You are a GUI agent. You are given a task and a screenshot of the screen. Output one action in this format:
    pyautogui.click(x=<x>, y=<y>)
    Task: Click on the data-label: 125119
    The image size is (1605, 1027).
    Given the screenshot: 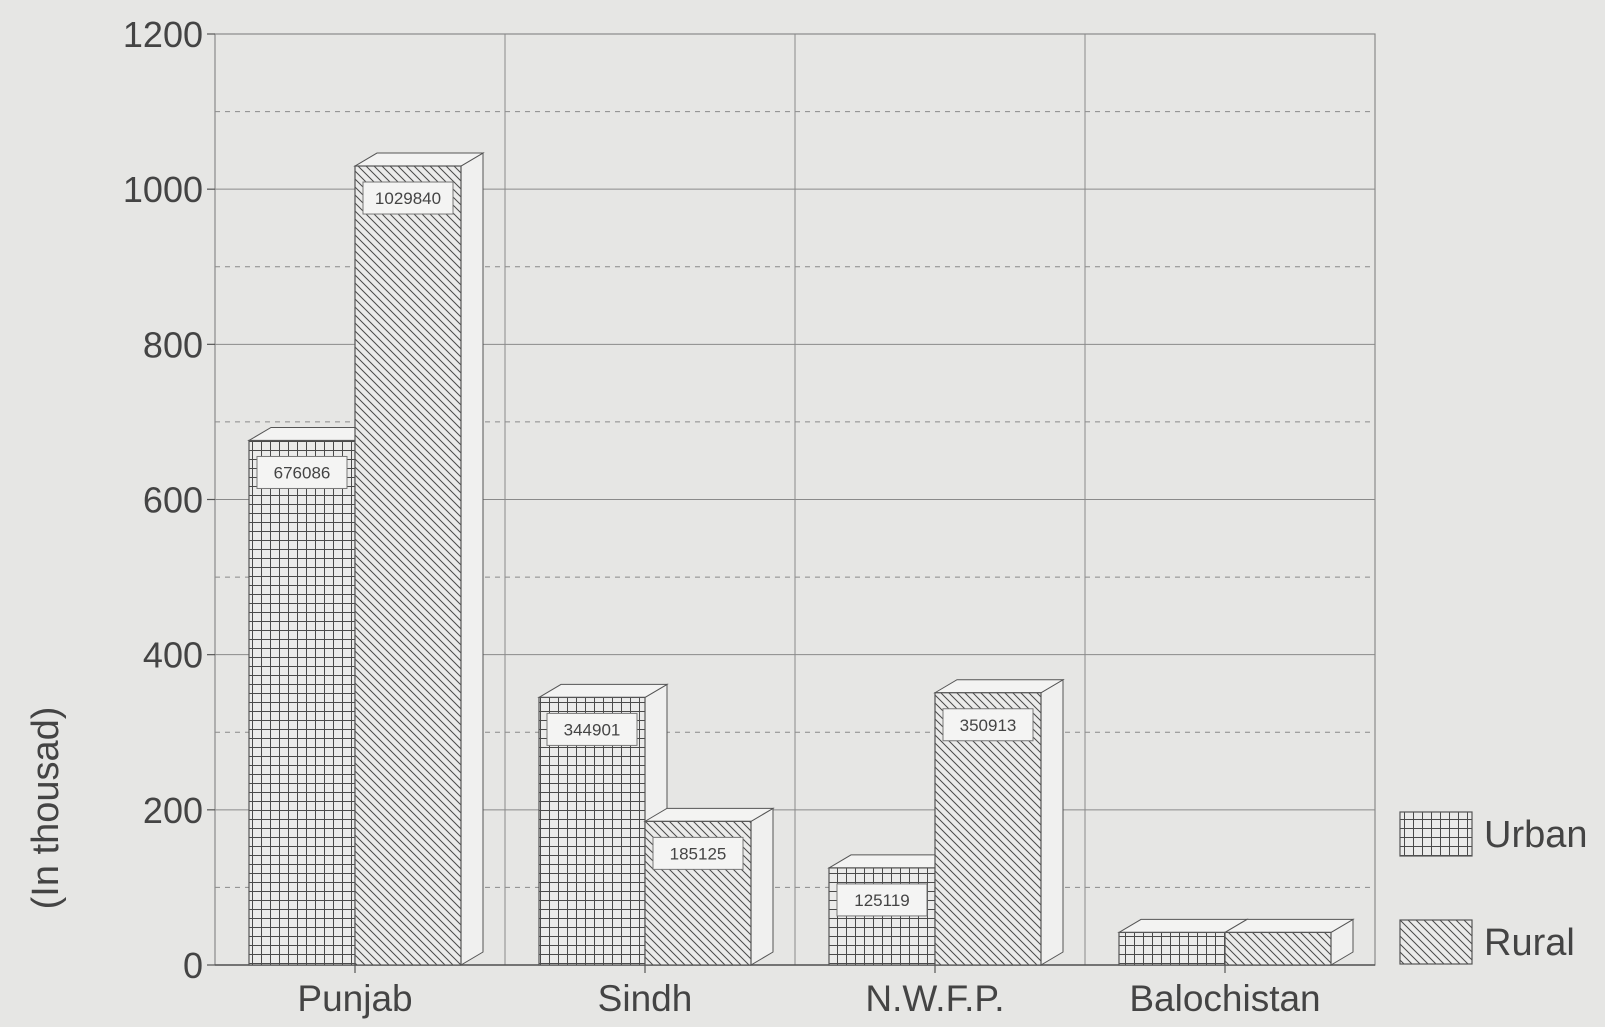 What is the action you would take?
    pyautogui.click(x=881, y=900)
    